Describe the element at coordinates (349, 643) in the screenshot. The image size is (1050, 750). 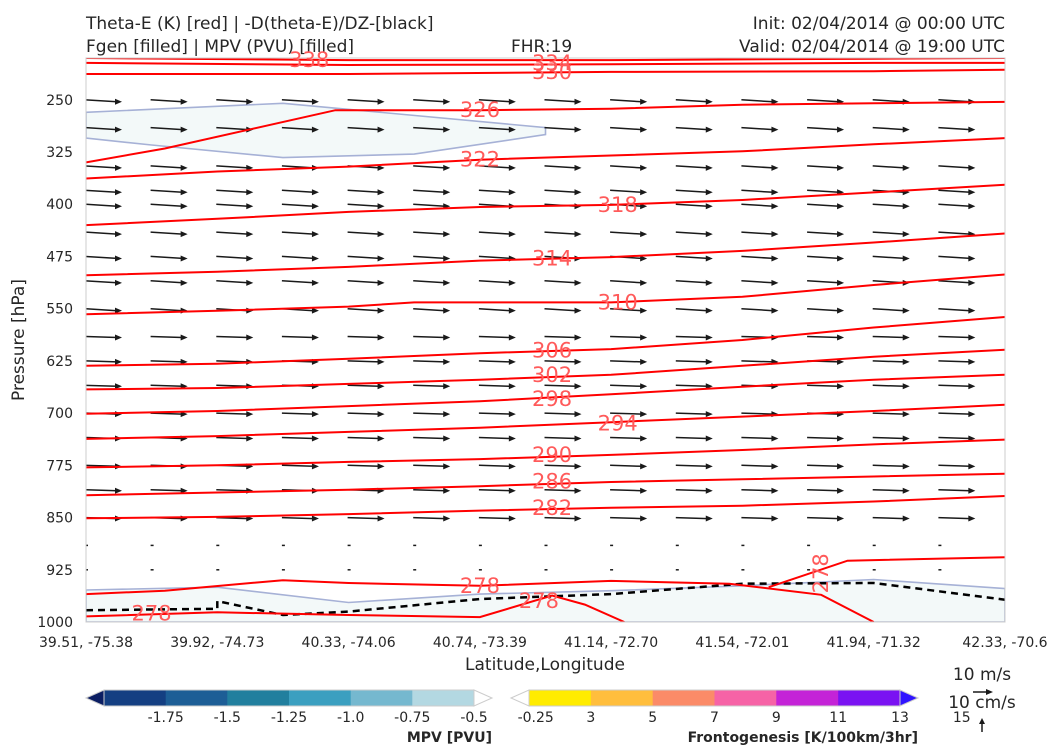
I see `x-tick-label: 40.33, -74.06` at that location.